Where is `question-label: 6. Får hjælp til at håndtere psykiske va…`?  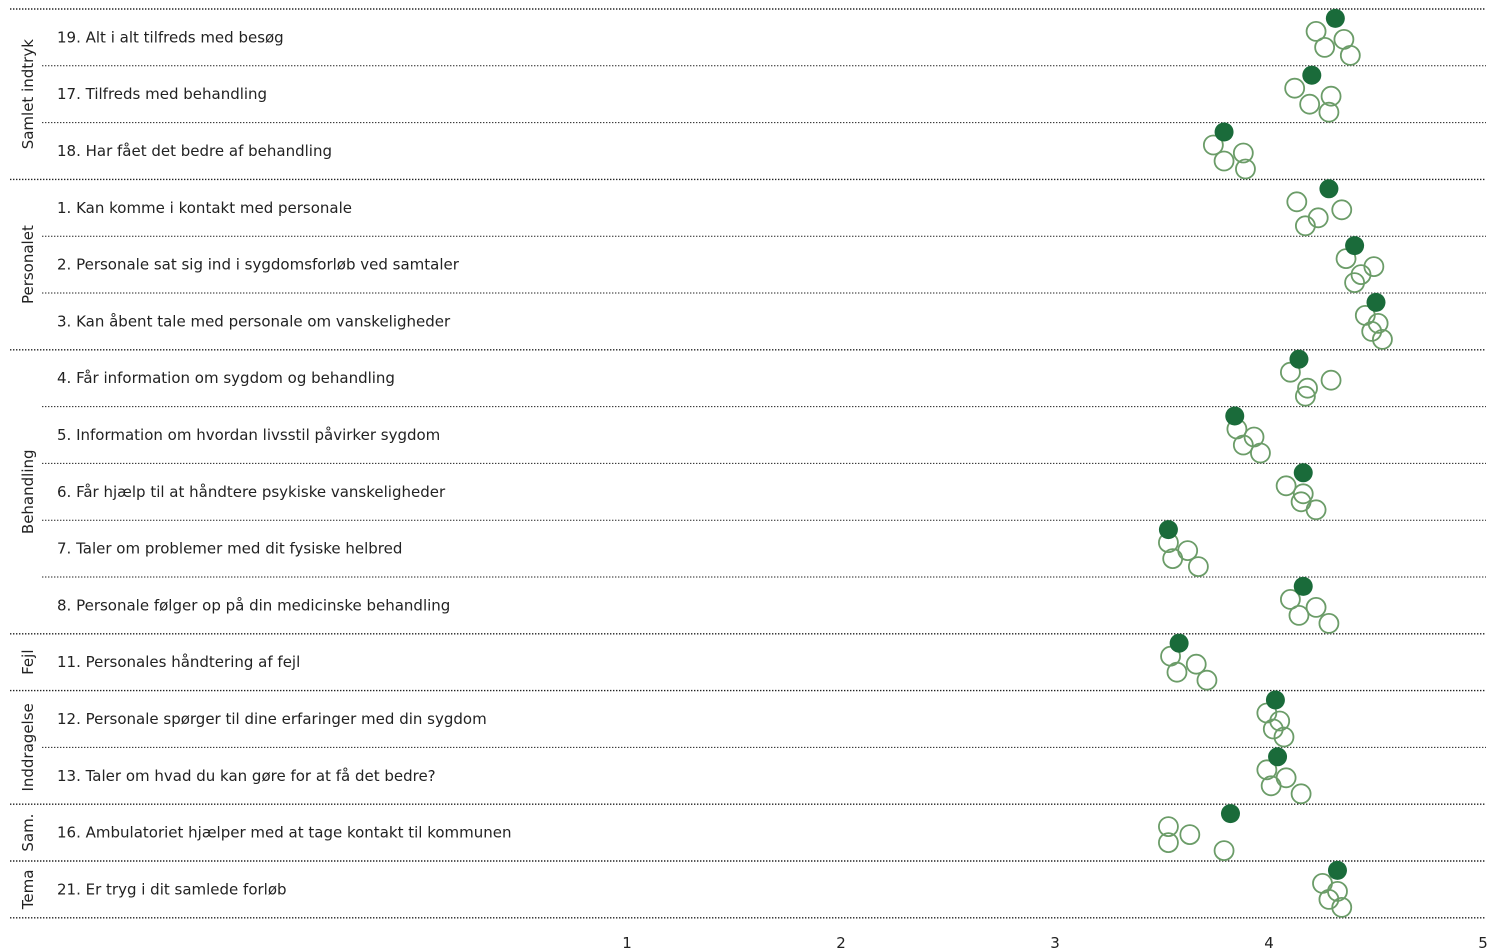
question-label: 6. Får hjælp til at håndtere psykiske va… is located at coordinates (251, 492).